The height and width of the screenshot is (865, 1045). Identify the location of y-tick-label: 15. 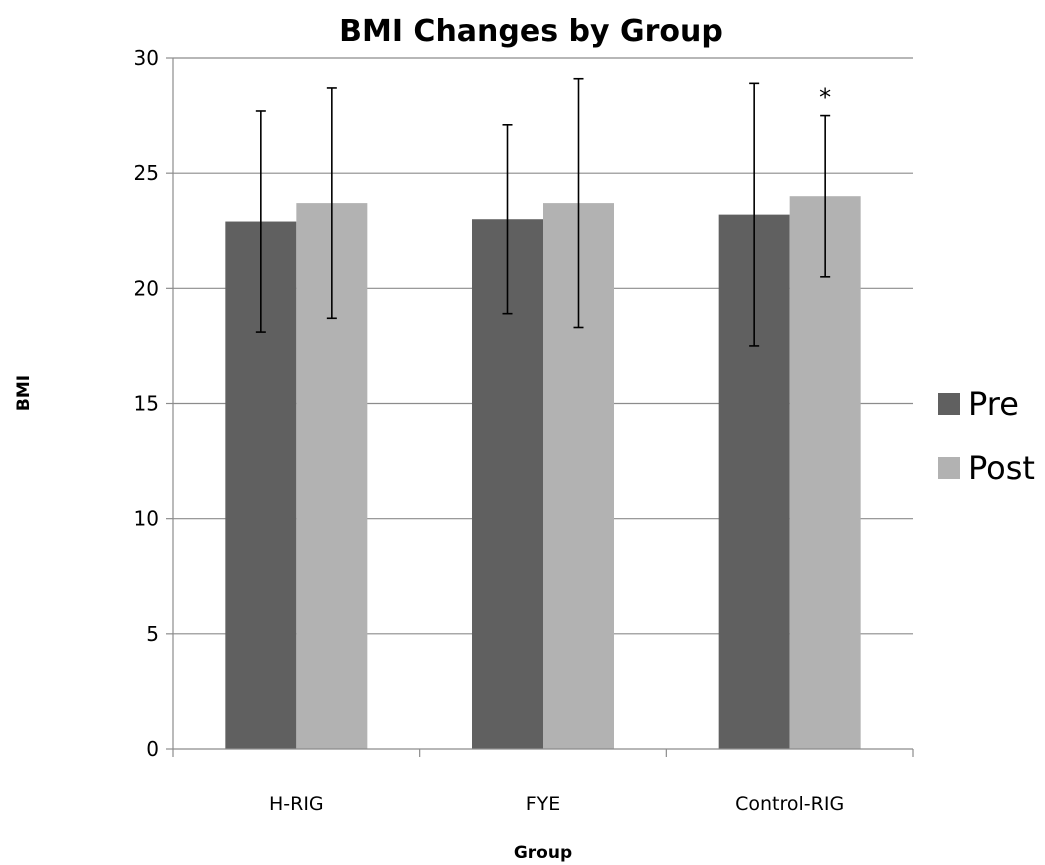
(146, 404).